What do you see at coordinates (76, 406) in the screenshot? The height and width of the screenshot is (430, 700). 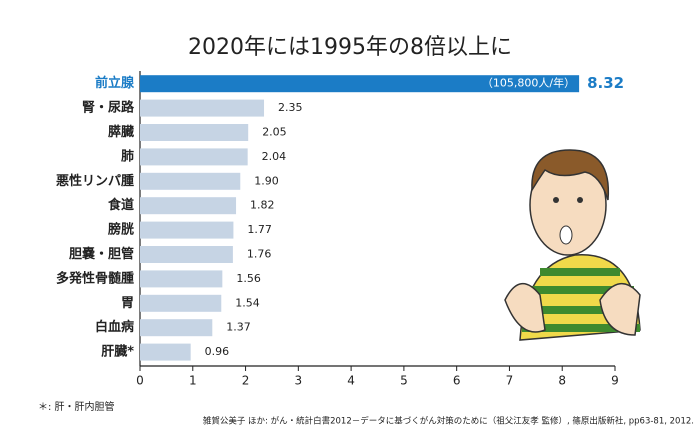 I see `footnote: ＊: 肝・肝内胆管` at bounding box center [76, 406].